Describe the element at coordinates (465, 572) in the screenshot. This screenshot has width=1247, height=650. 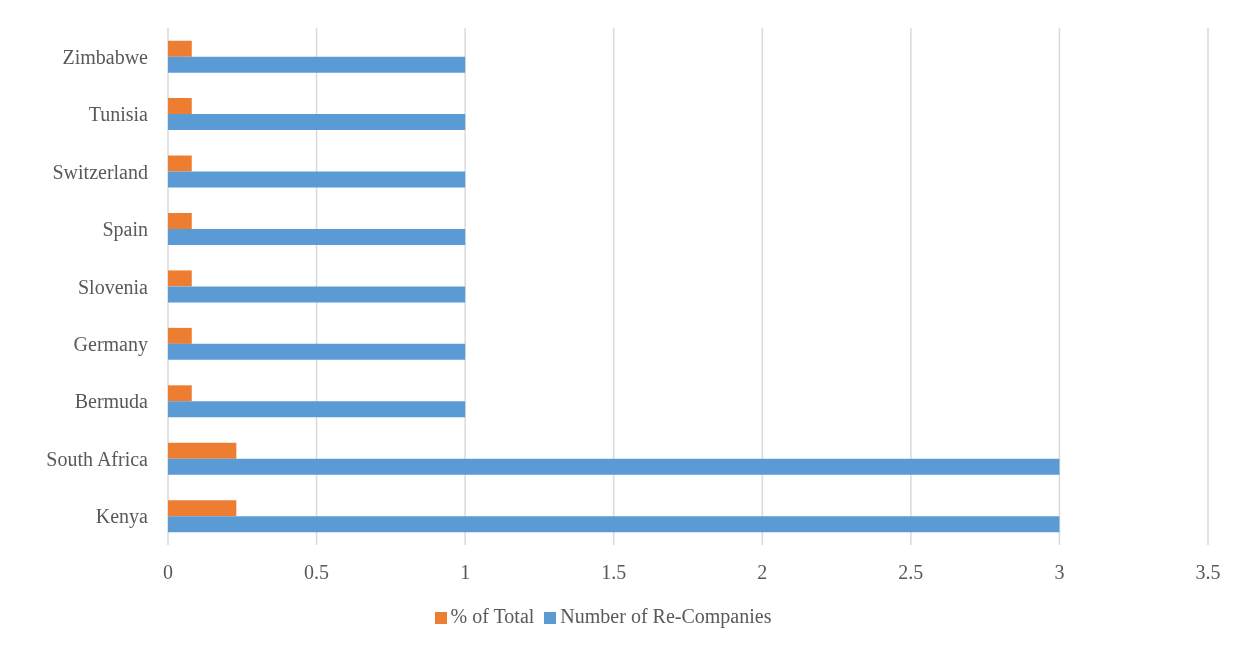
I see `x-tick-label: 1` at that location.